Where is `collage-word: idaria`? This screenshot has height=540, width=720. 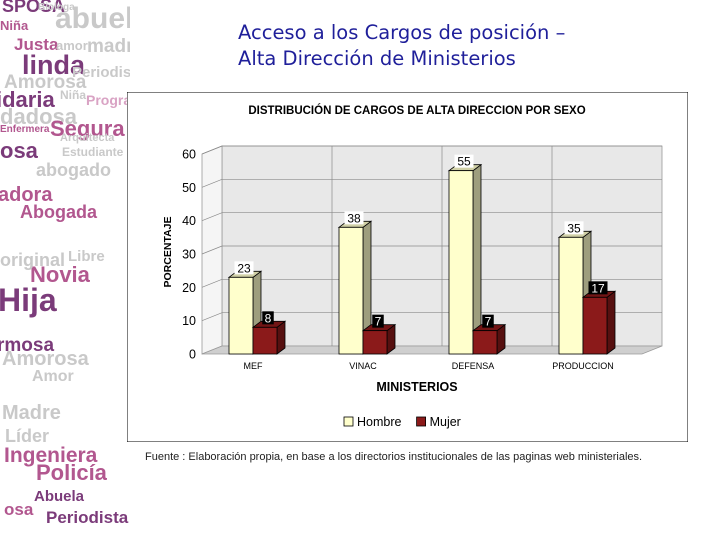 collage-word: idaria is located at coordinates (27, 99).